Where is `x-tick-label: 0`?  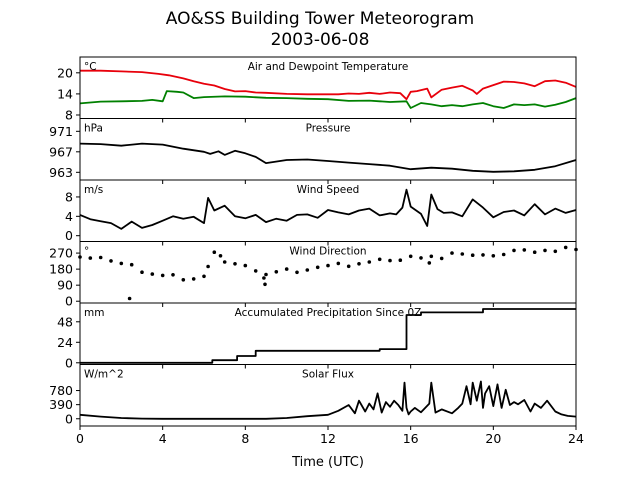
x-tick-label: 0 is located at coordinates (80, 438).